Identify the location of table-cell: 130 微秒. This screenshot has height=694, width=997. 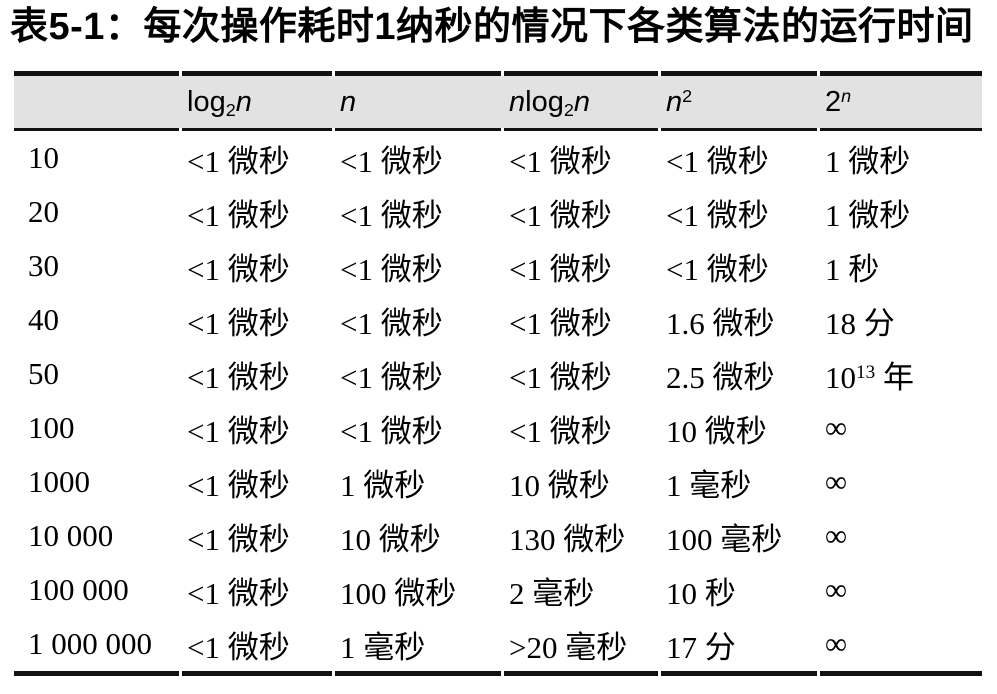
(567, 539).